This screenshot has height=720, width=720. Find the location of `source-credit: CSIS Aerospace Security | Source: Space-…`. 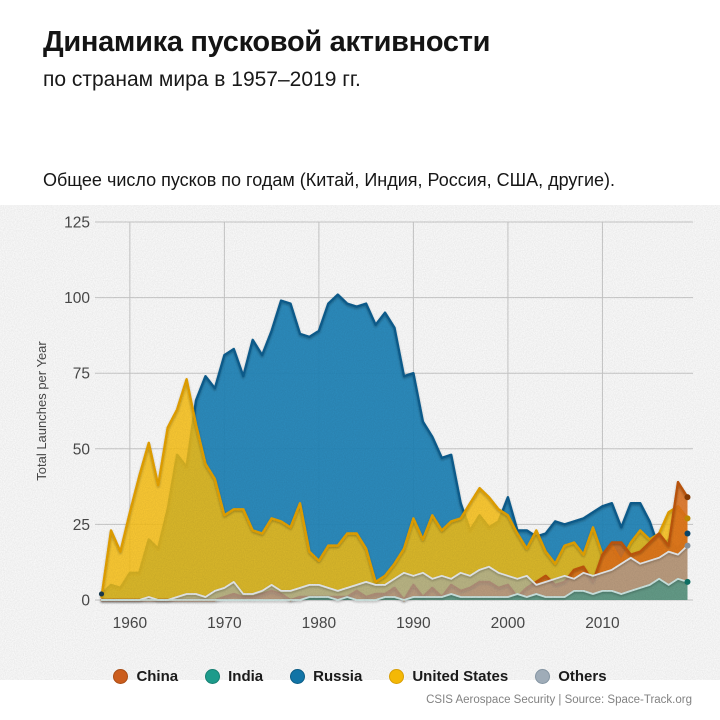

source-credit: CSIS Aerospace Security | Source: Space-… is located at coordinates (559, 700).